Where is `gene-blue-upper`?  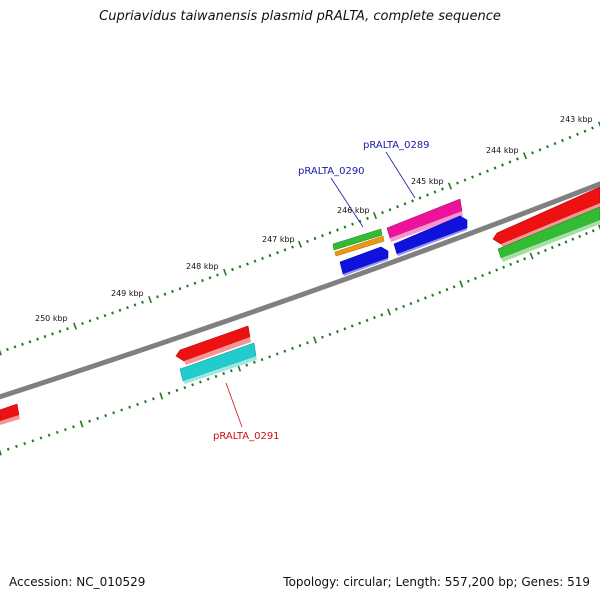 gene-blue-upper is located at coordinates (430, 235).